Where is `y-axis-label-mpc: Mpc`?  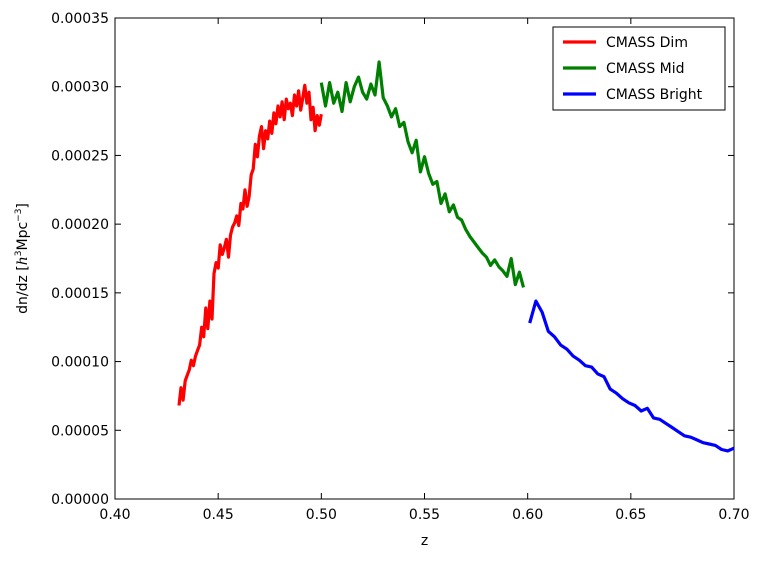
y-axis-label-mpc: Mpc is located at coordinates (23, 236).